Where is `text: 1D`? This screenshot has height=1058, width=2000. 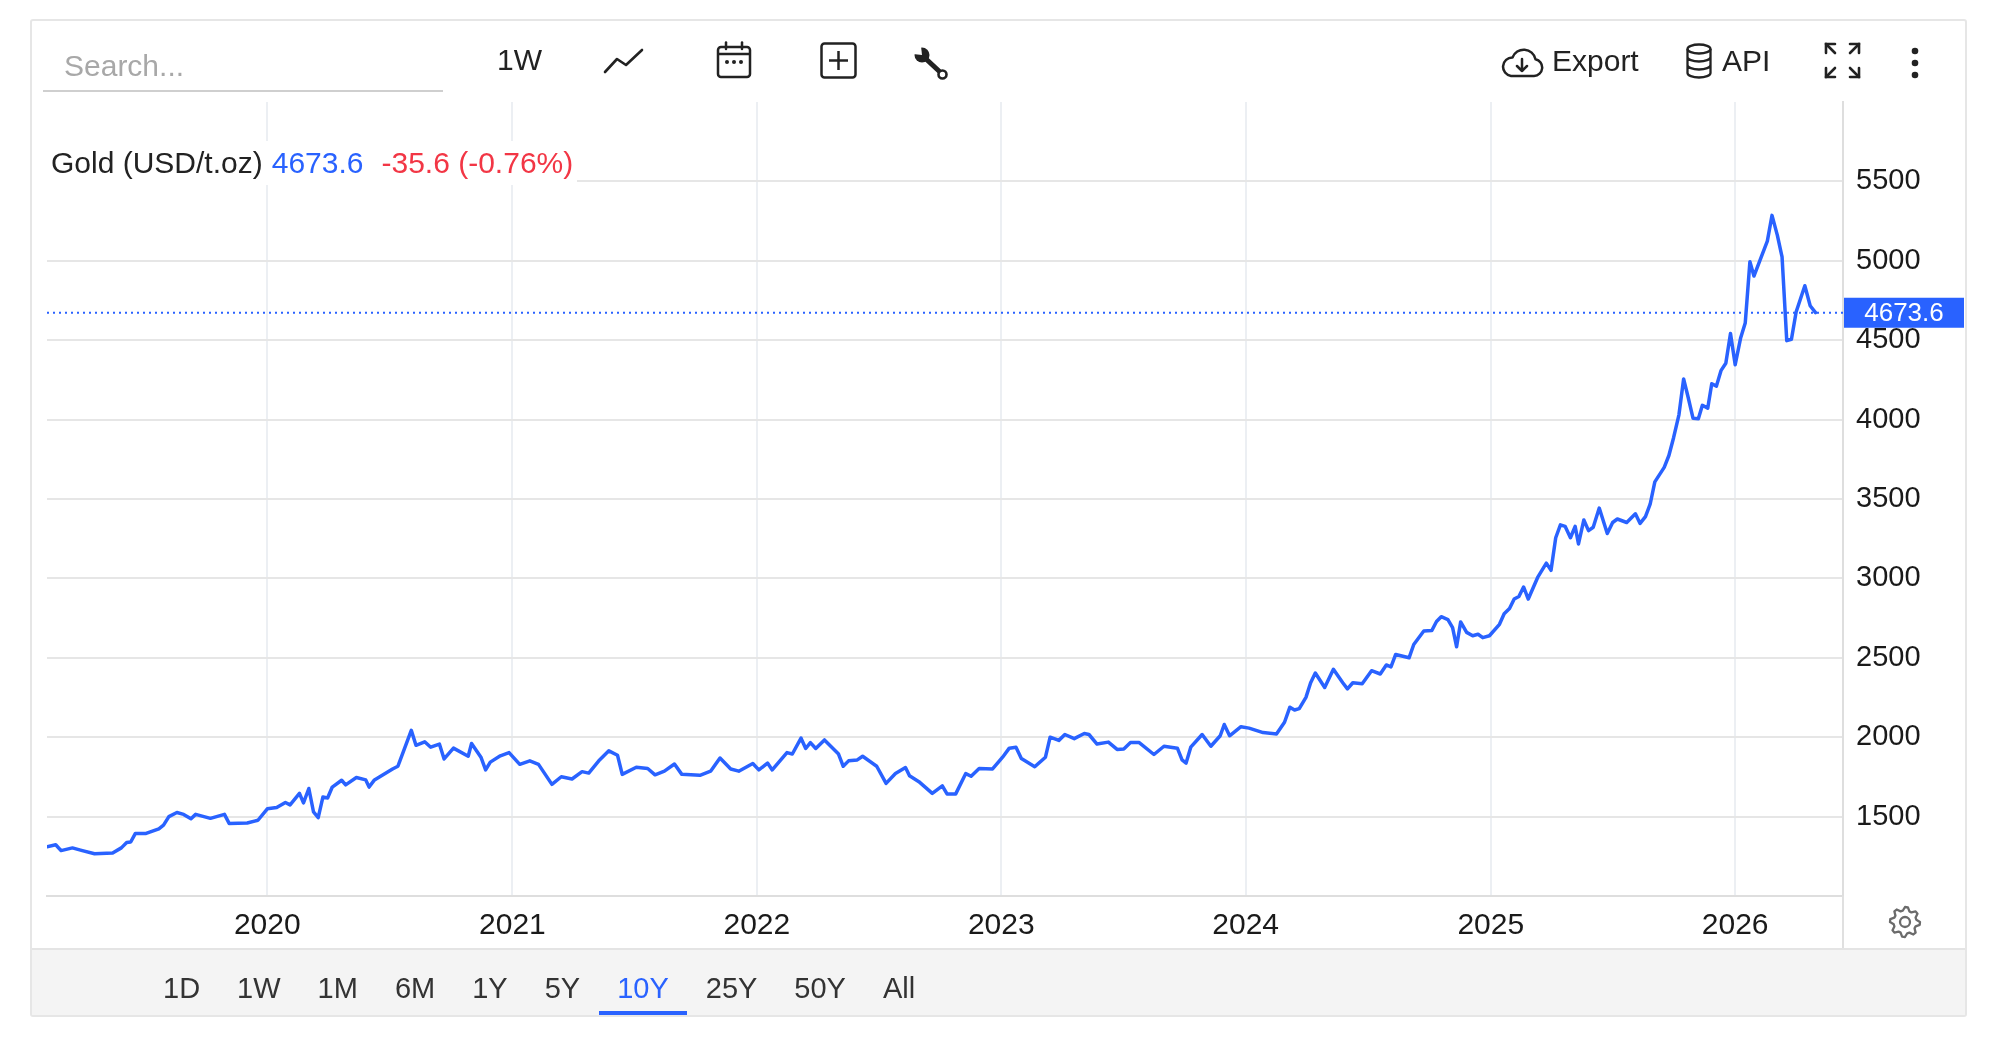 text: 1D is located at coordinates (182, 988).